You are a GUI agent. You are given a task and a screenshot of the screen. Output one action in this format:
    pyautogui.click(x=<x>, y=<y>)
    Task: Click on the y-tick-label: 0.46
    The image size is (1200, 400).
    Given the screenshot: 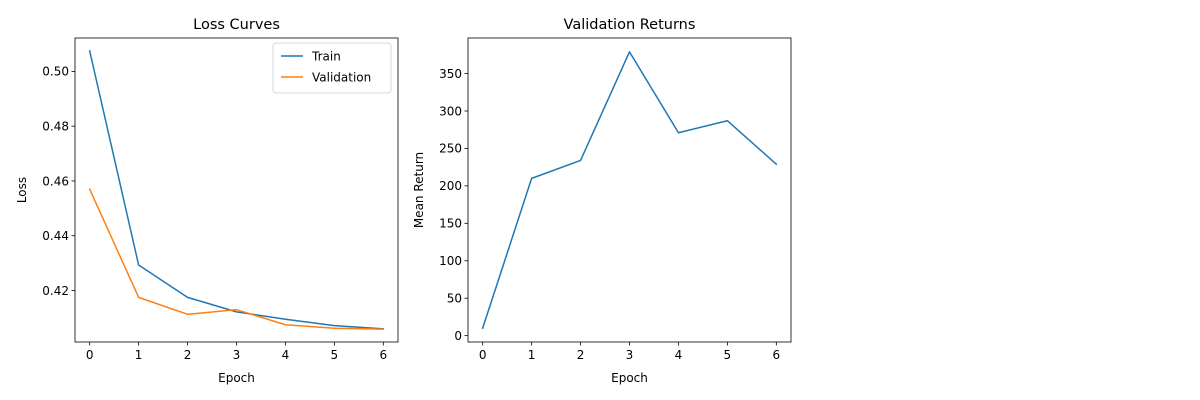 What is the action you would take?
    pyautogui.click(x=55, y=181)
    